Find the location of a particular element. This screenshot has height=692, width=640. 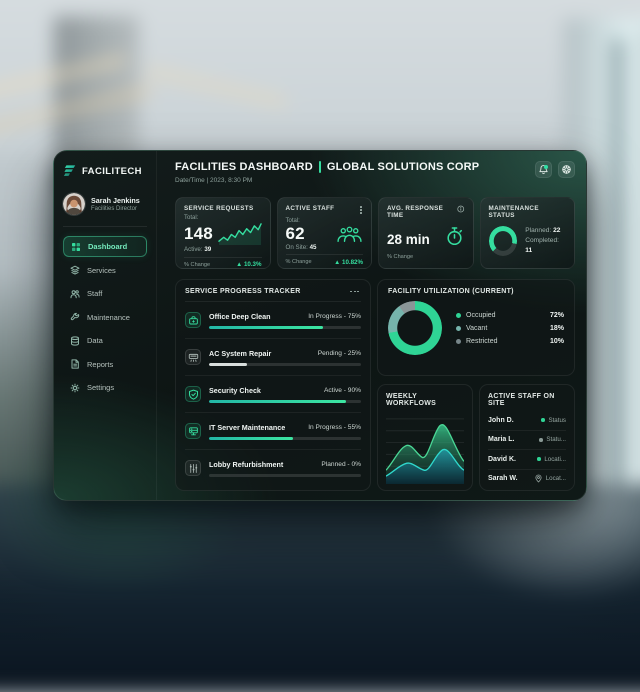

sidebar-item-settings: Settings is located at coordinates (105, 387).